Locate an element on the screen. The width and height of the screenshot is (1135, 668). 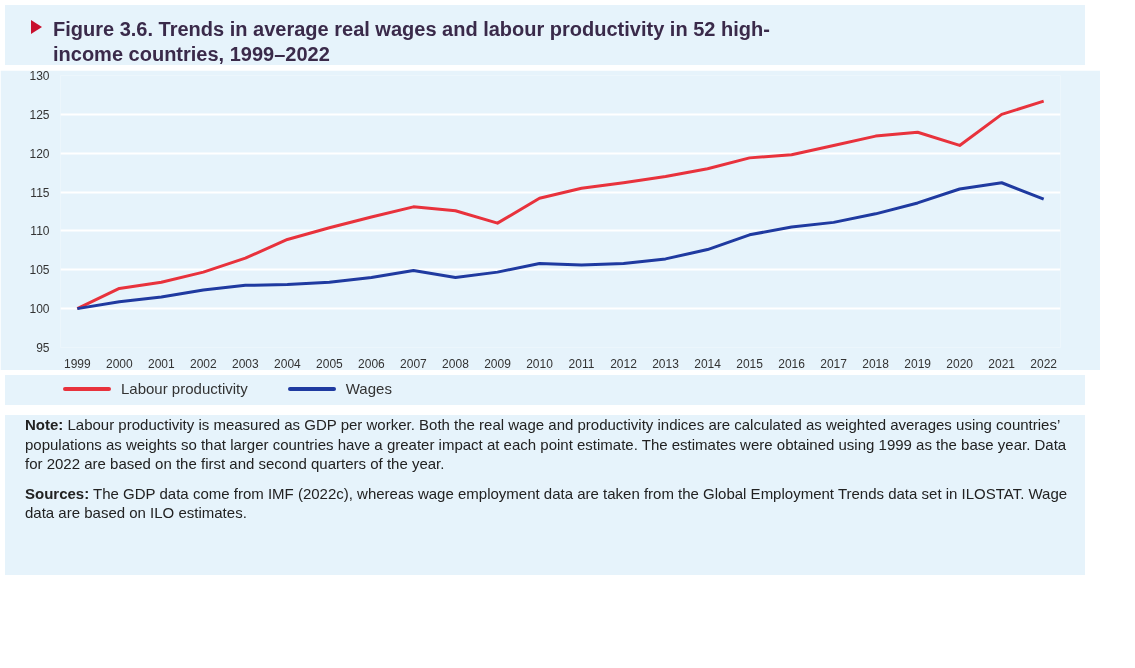
y-tick-label: 110 is located at coordinates (40, 231).